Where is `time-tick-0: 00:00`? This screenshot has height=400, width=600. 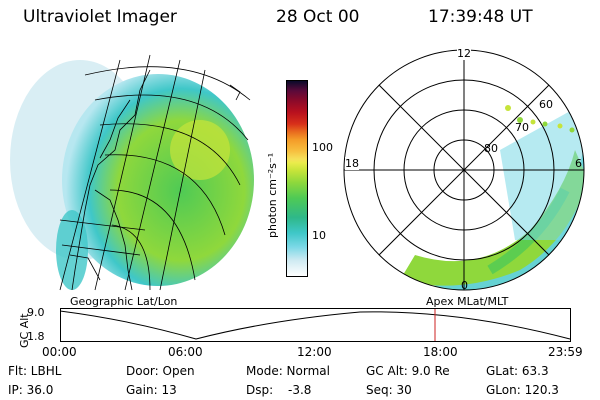
time-tick-0: 00:00 is located at coordinates (59, 352).